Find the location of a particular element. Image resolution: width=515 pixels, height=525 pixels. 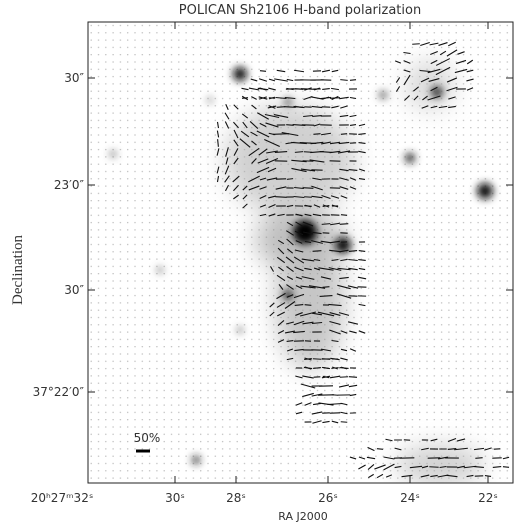

scale-label: 50% is located at coordinates (147, 438).